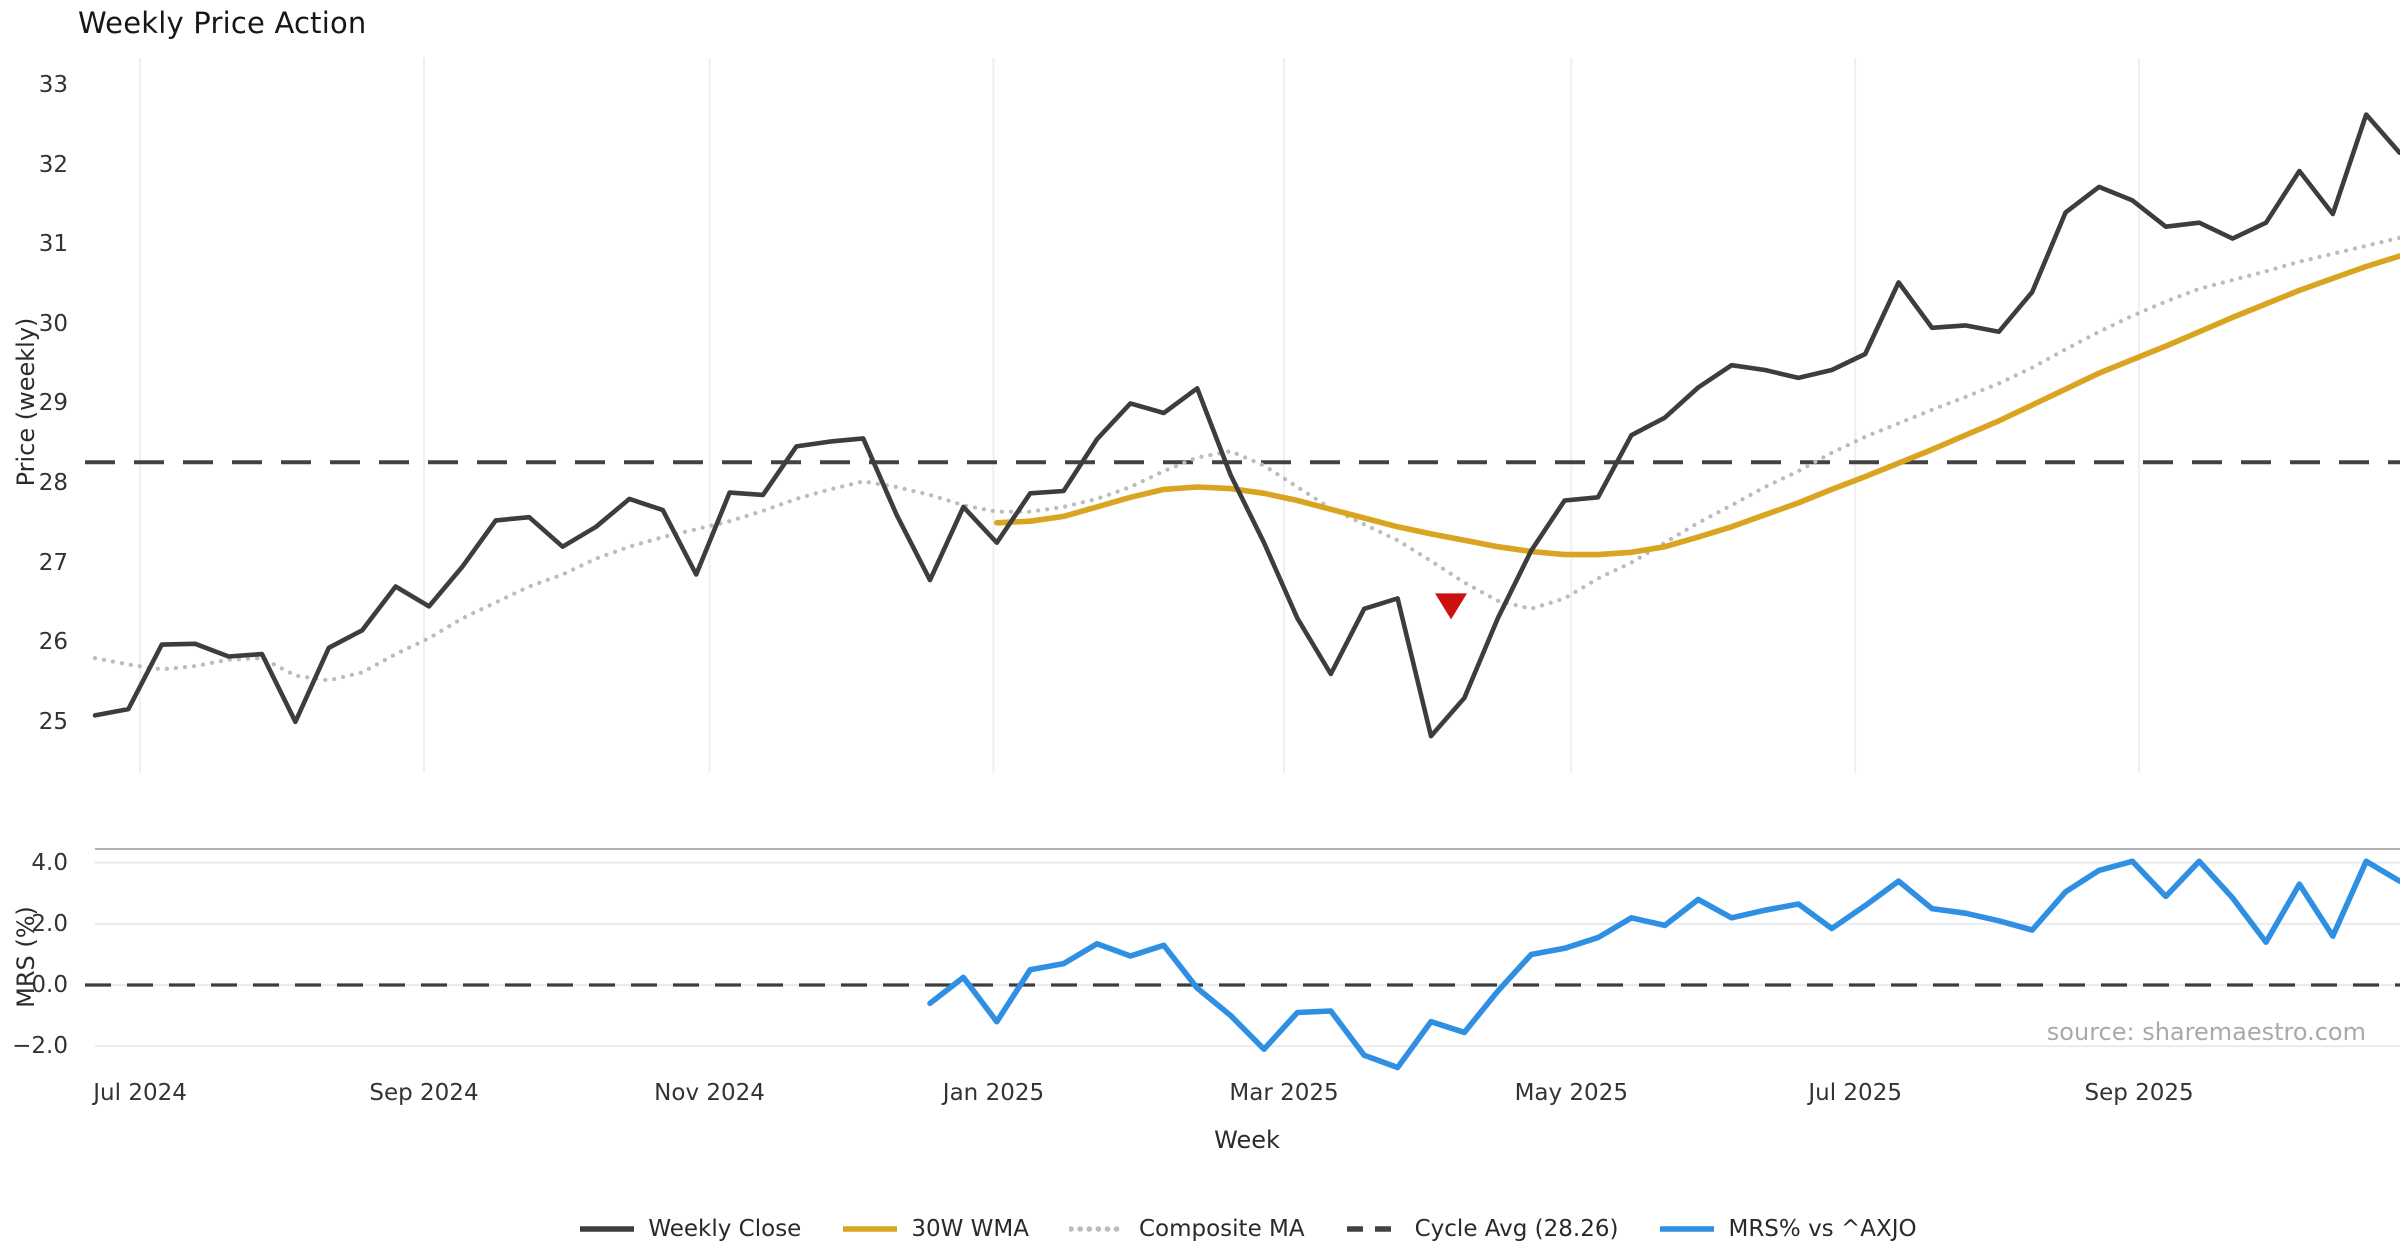 The width and height of the screenshot is (2400, 1260). I want to click on x-axis-title: Week, so click(1247, 1140).